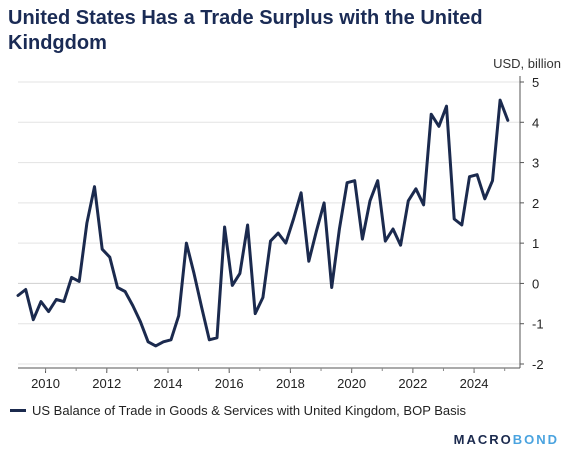 This screenshot has height=456, width=569. What do you see at coordinates (538, 223) in the screenshot?
I see `y-axis-tick-labels: -2 -1 0 1 2 3 4 5` at bounding box center [538, 223].